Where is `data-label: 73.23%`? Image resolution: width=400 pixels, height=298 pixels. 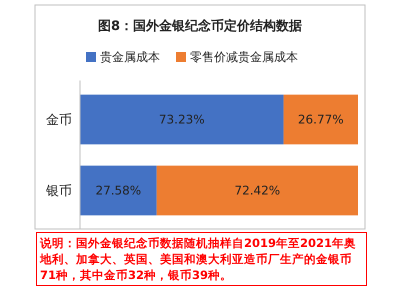
data-label: 73.23% is located at coordinates (181, 119).